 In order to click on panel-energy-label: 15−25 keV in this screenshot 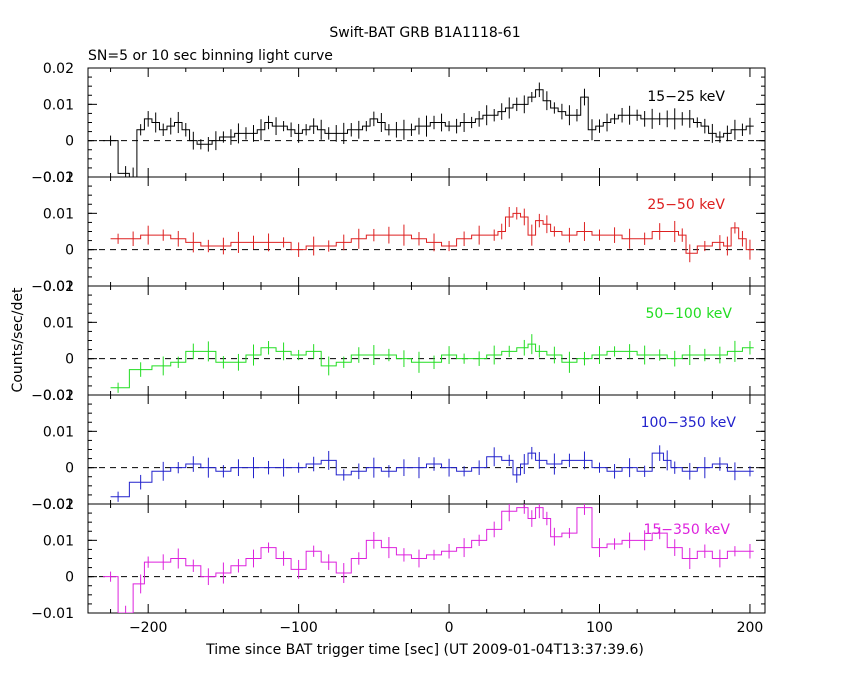, I will do `click(686, 97)`.